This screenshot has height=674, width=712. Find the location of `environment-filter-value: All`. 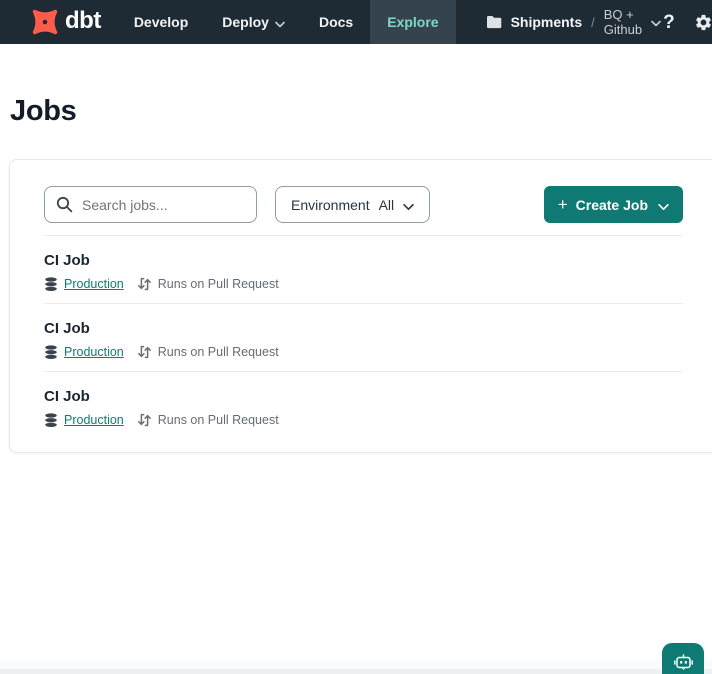

environment-filter-value: All is located at coordinates (386, 204).